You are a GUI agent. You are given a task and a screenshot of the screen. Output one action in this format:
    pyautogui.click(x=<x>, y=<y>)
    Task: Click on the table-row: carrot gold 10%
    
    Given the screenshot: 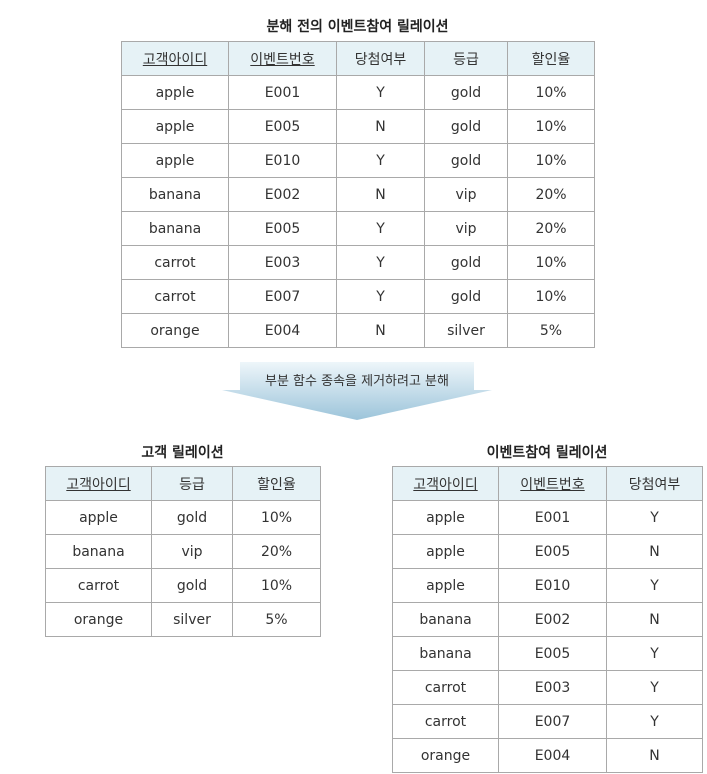 What is the action you would take?
    pyautogui.click(x=183, y=585)
    